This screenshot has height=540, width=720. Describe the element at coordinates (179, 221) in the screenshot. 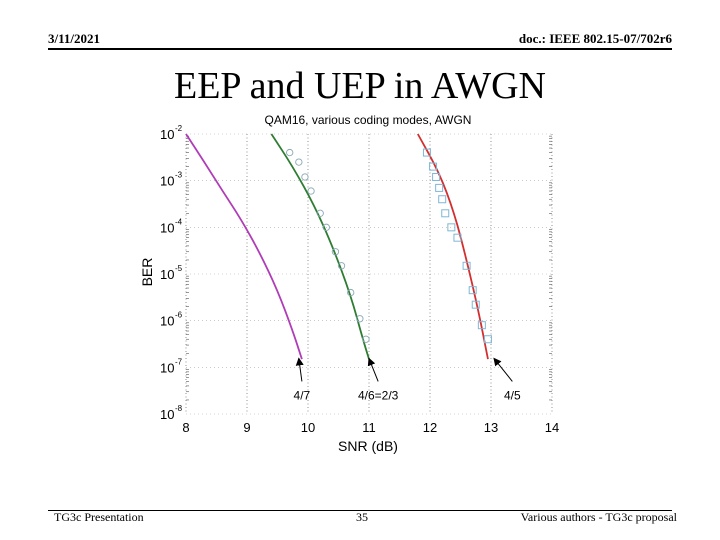

I see `y-tick-exponent: -4` at that location.